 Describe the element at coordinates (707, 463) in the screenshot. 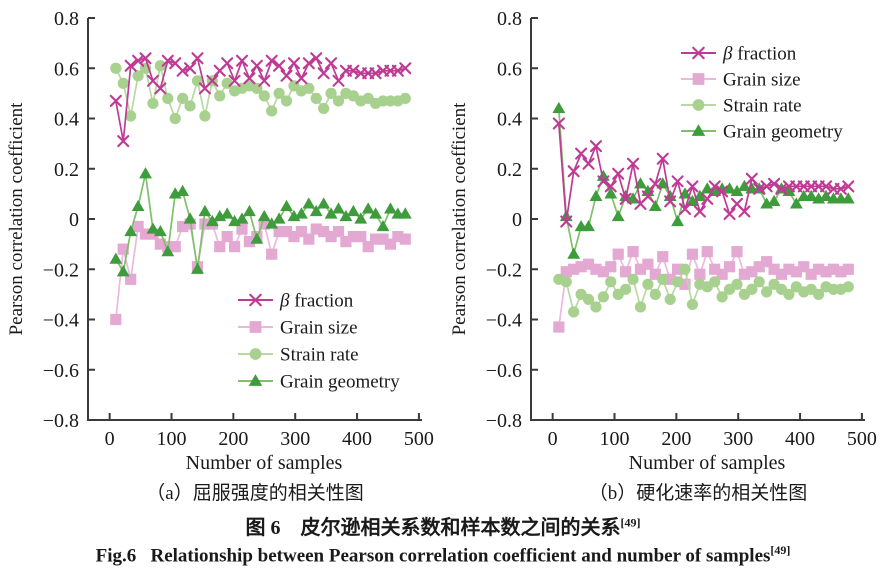

I see `xlabel-b: Number of samples` at that location.